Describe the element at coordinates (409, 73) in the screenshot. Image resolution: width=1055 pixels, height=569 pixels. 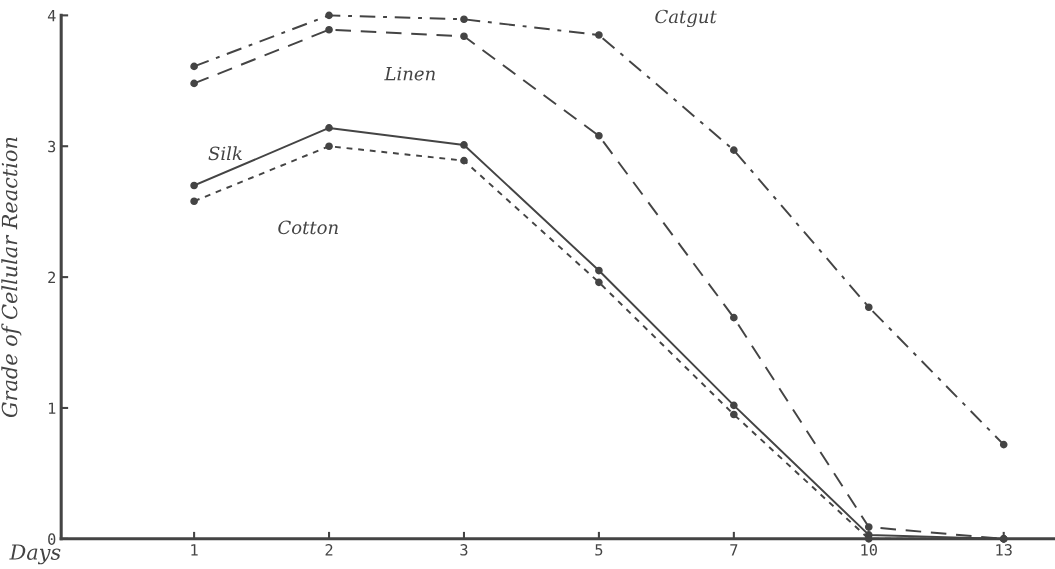
I see `series-label: Linen` at that location.